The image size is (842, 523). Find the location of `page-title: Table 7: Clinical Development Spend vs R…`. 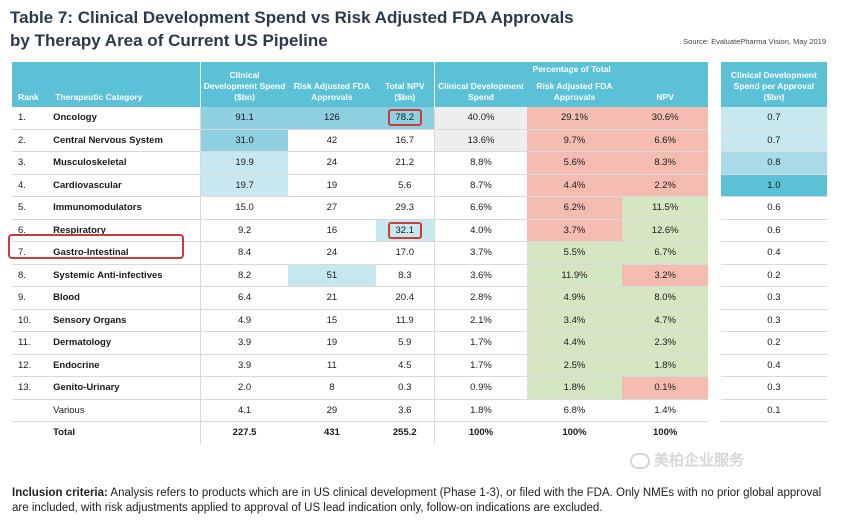

page-title: Table 7: Clinical Development Spend vs R… is located at coordinates (292, 29).